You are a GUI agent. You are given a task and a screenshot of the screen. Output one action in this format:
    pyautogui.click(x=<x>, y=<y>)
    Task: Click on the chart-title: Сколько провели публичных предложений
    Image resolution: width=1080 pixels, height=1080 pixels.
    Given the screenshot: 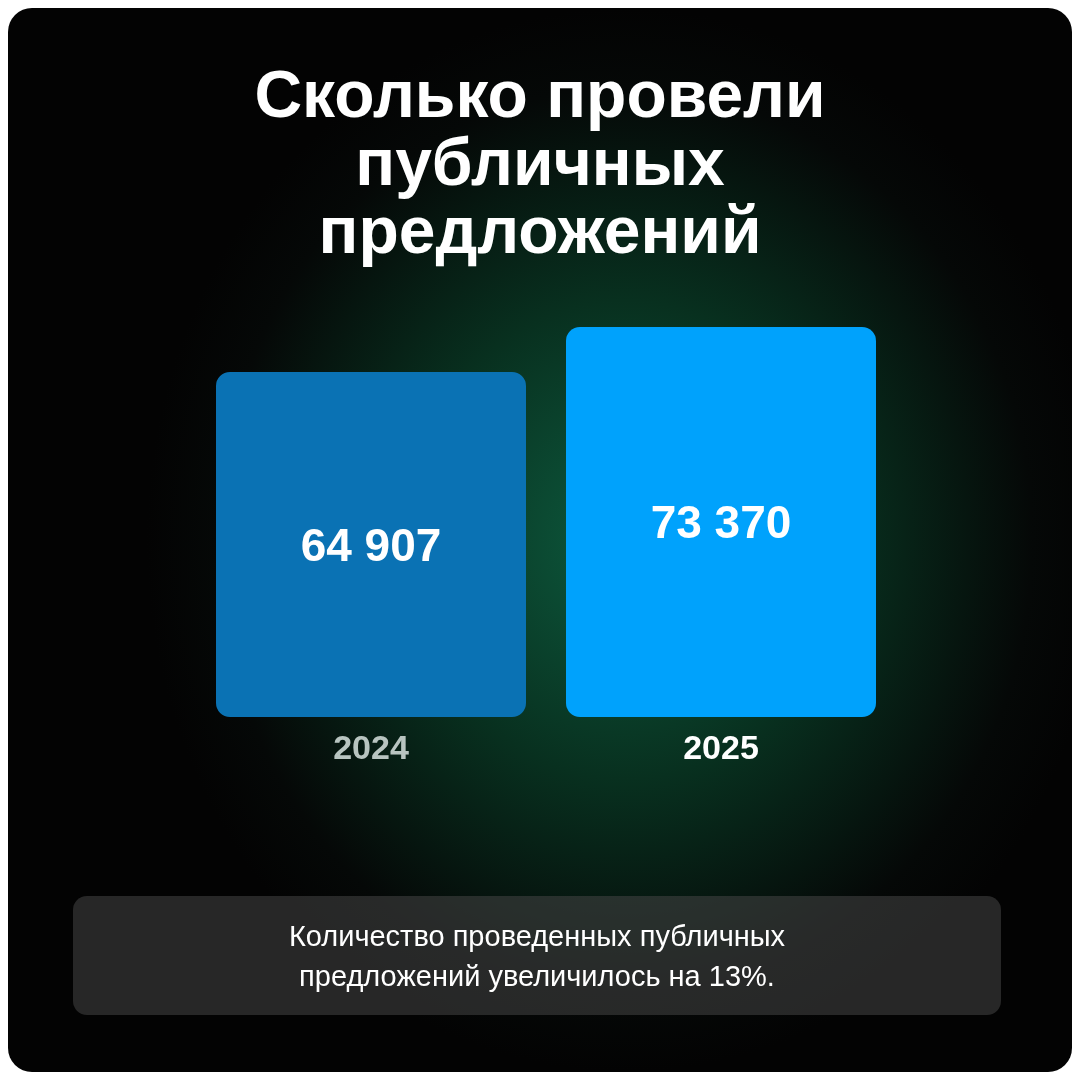 What is the action you would take?
    pyautogui.click(x=540, y=162)
    